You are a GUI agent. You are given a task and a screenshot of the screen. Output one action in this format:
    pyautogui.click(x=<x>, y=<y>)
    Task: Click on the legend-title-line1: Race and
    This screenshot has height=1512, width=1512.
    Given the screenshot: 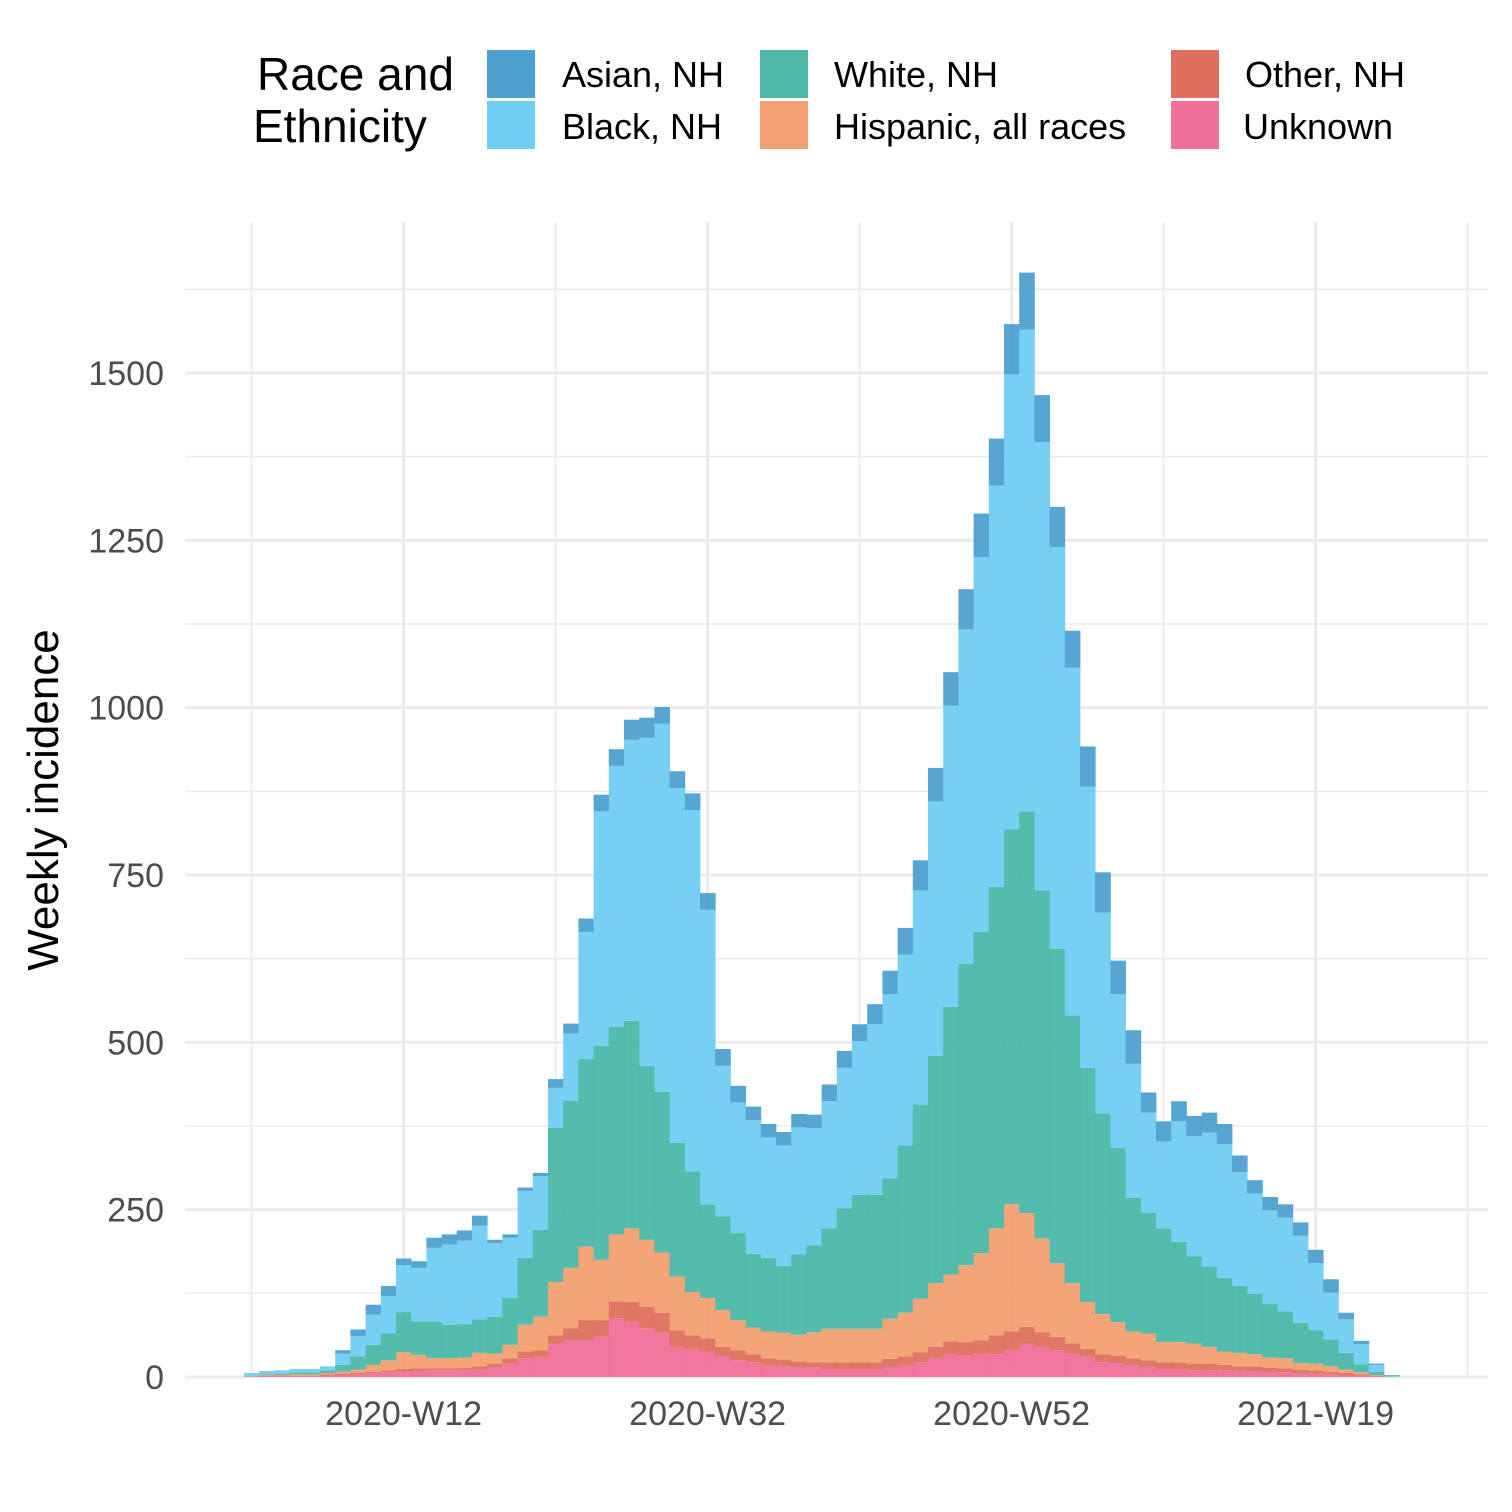 What is the action you would take?
    pyautogui.click(x=355, y=74)
    